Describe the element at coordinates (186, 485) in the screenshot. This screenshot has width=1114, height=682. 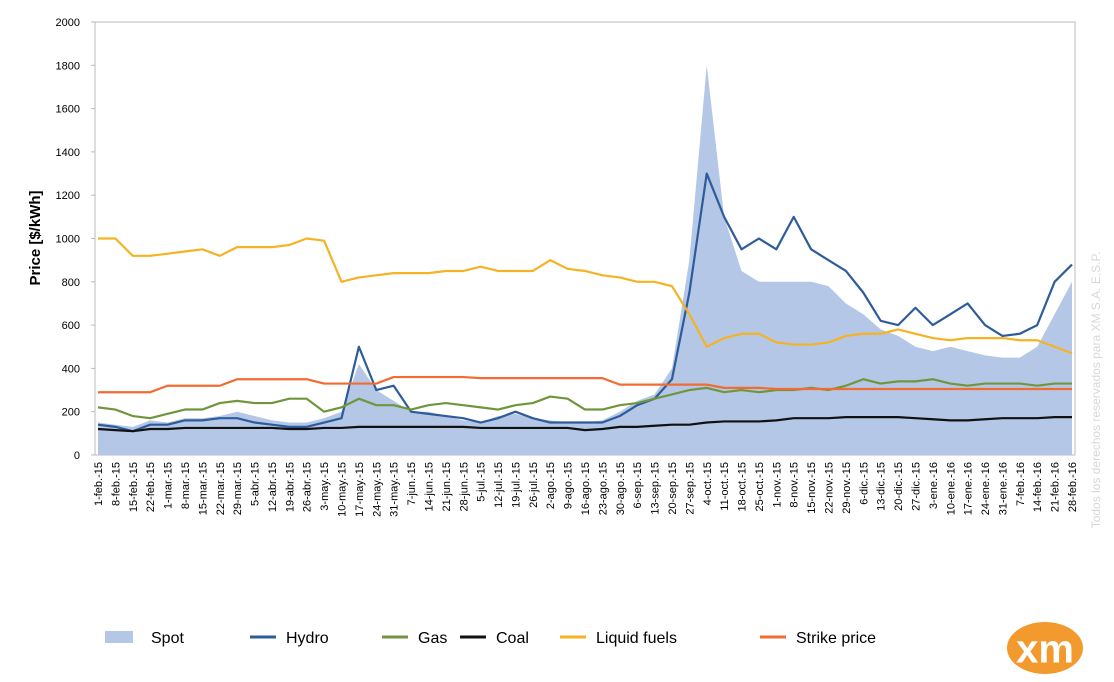
I see `x-tick-label: 8-mar.-15` at that location.